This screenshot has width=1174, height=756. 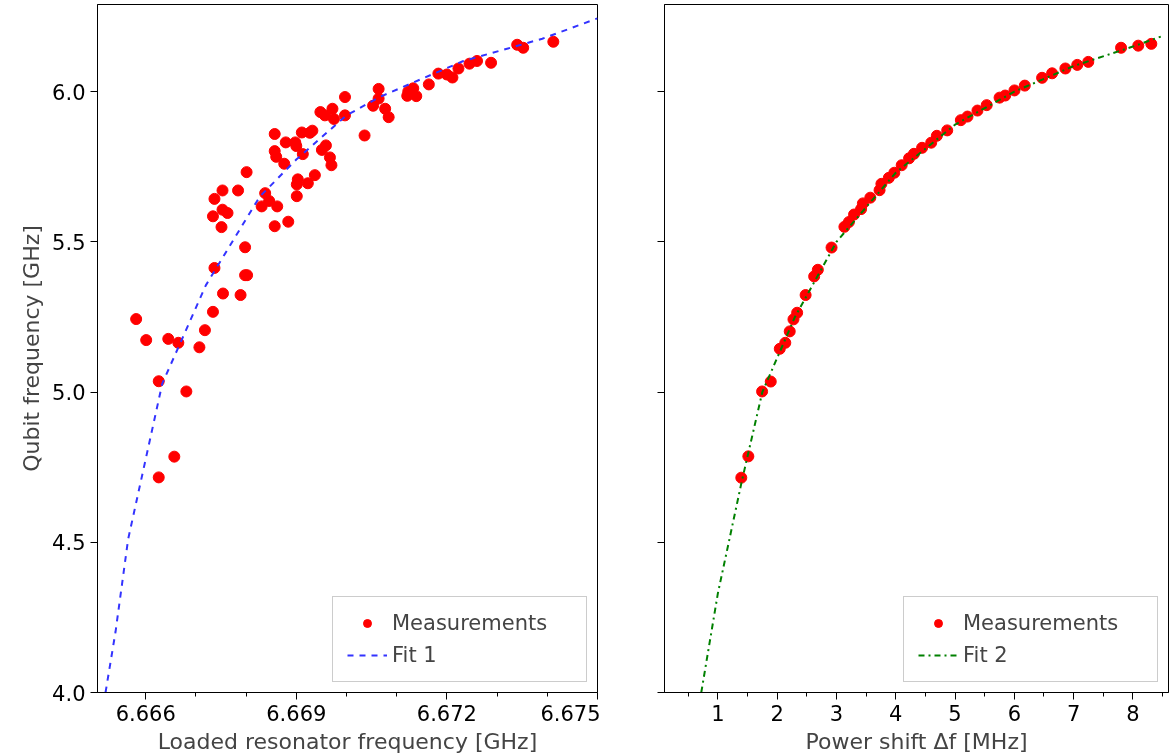 I want to click on legend-label: Fit 2, so click(x=986, y=655).